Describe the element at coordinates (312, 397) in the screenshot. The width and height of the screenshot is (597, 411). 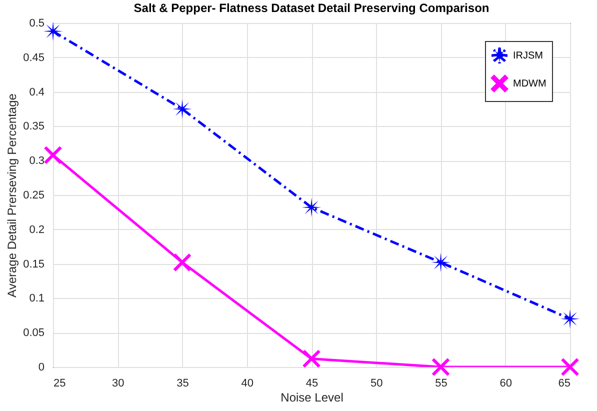
I see `x-axis-title: Noise Level` at that location.